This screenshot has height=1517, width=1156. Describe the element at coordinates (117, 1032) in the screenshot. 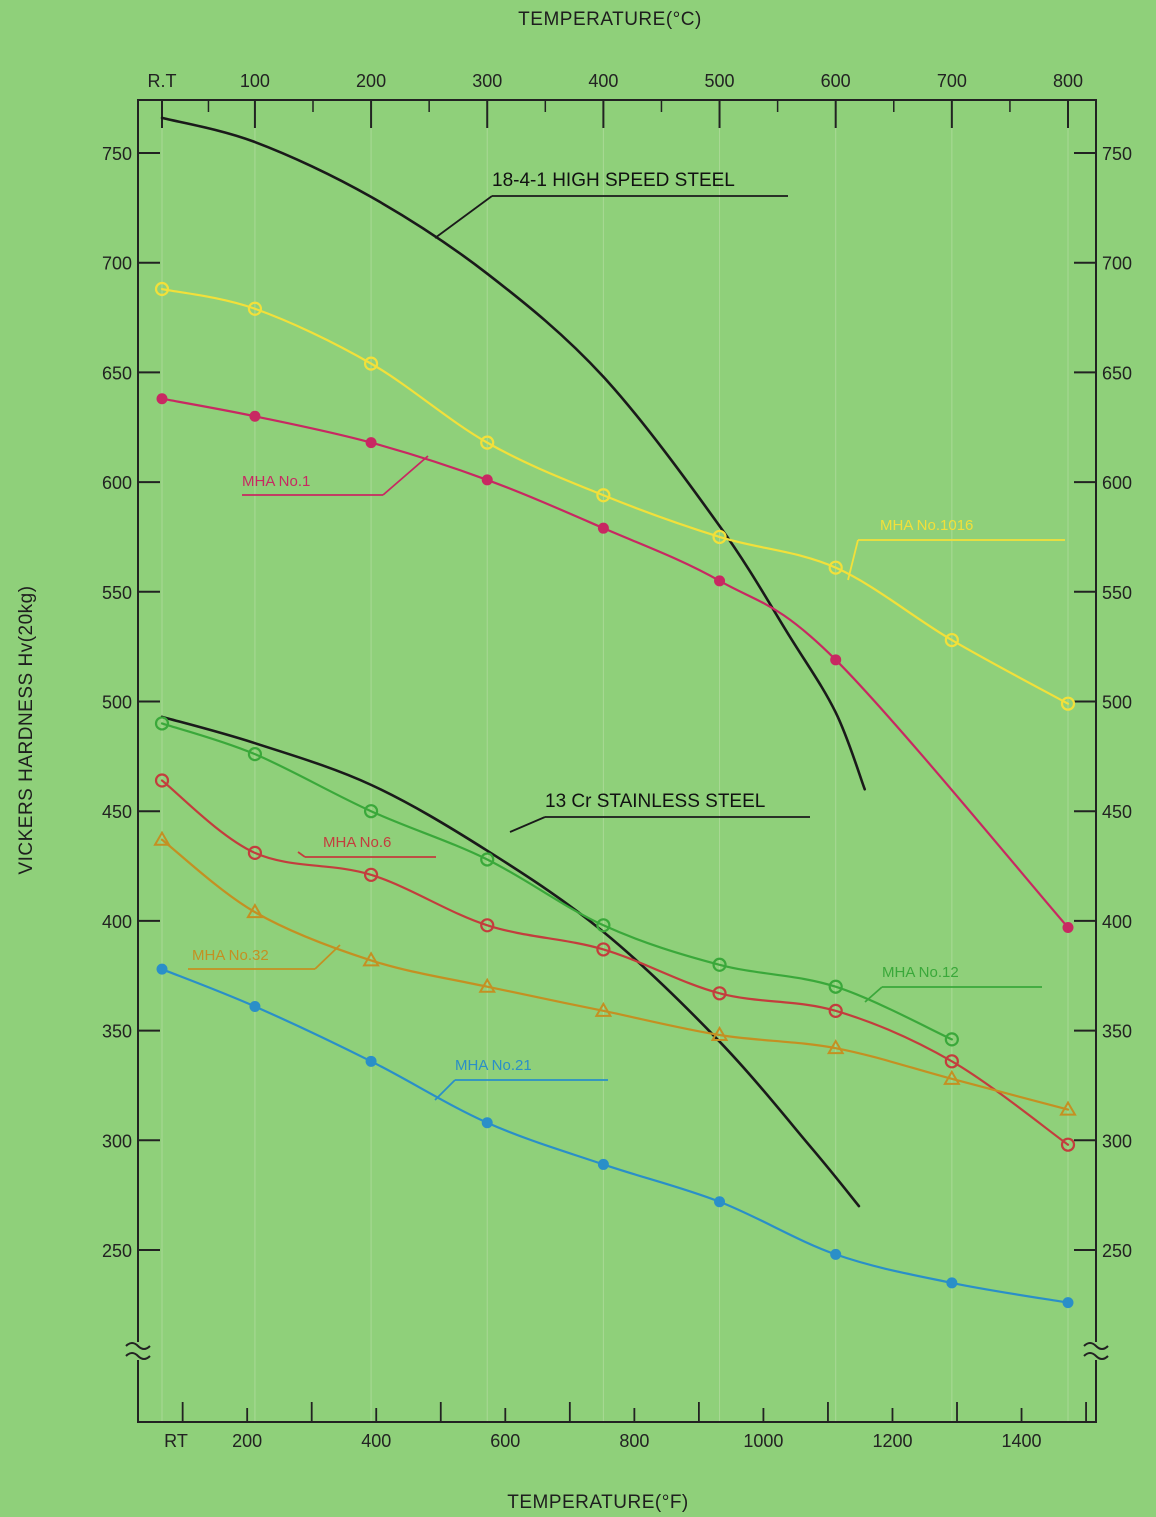

I see `y-tick-label-left: 350` at that location.